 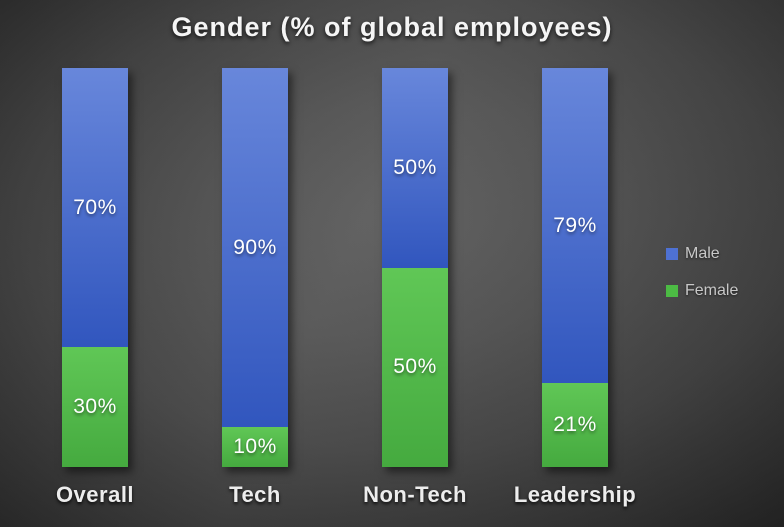 I want to click on stacked-bar-leadership: 79% 21%, so click(x=575, y=267).